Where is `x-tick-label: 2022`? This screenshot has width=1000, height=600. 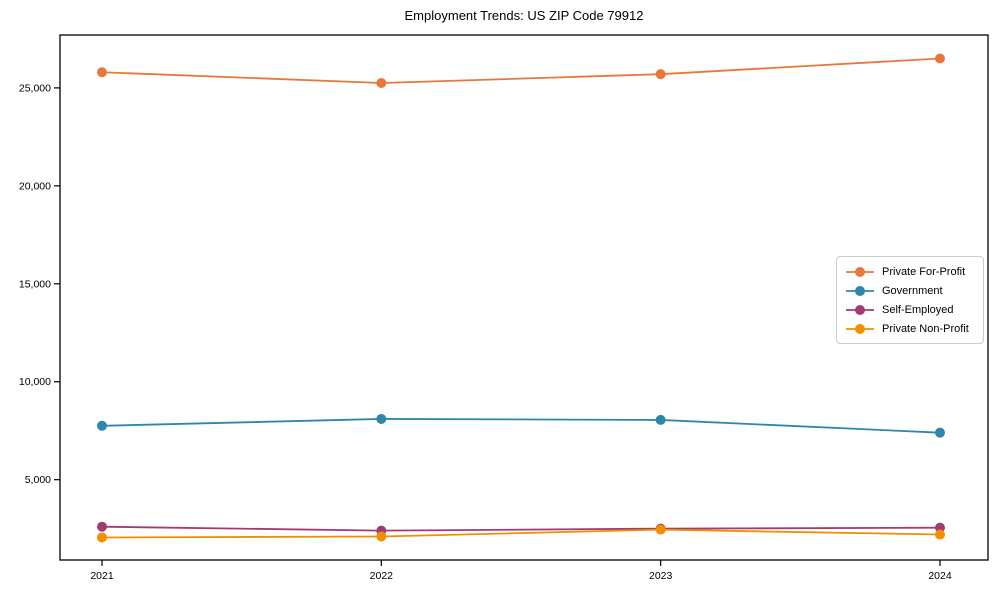
x-tick-label: 2022 is located at coordinates (382, 576).